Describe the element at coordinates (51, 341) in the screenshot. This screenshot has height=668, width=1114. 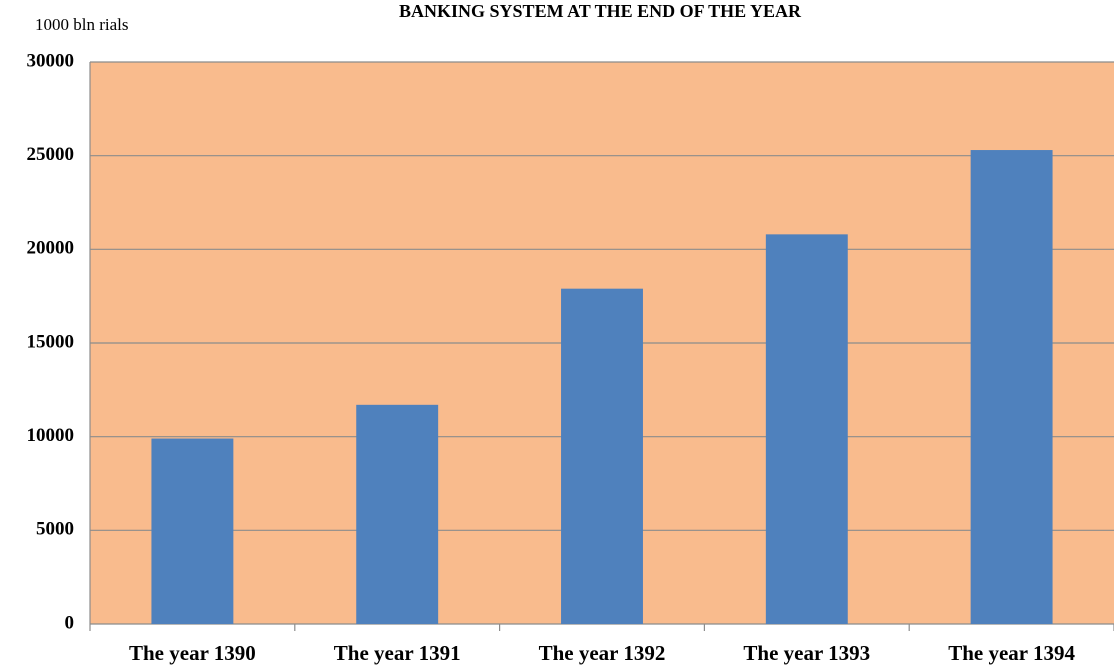
I see `y-tick-label: 15000` at that location.